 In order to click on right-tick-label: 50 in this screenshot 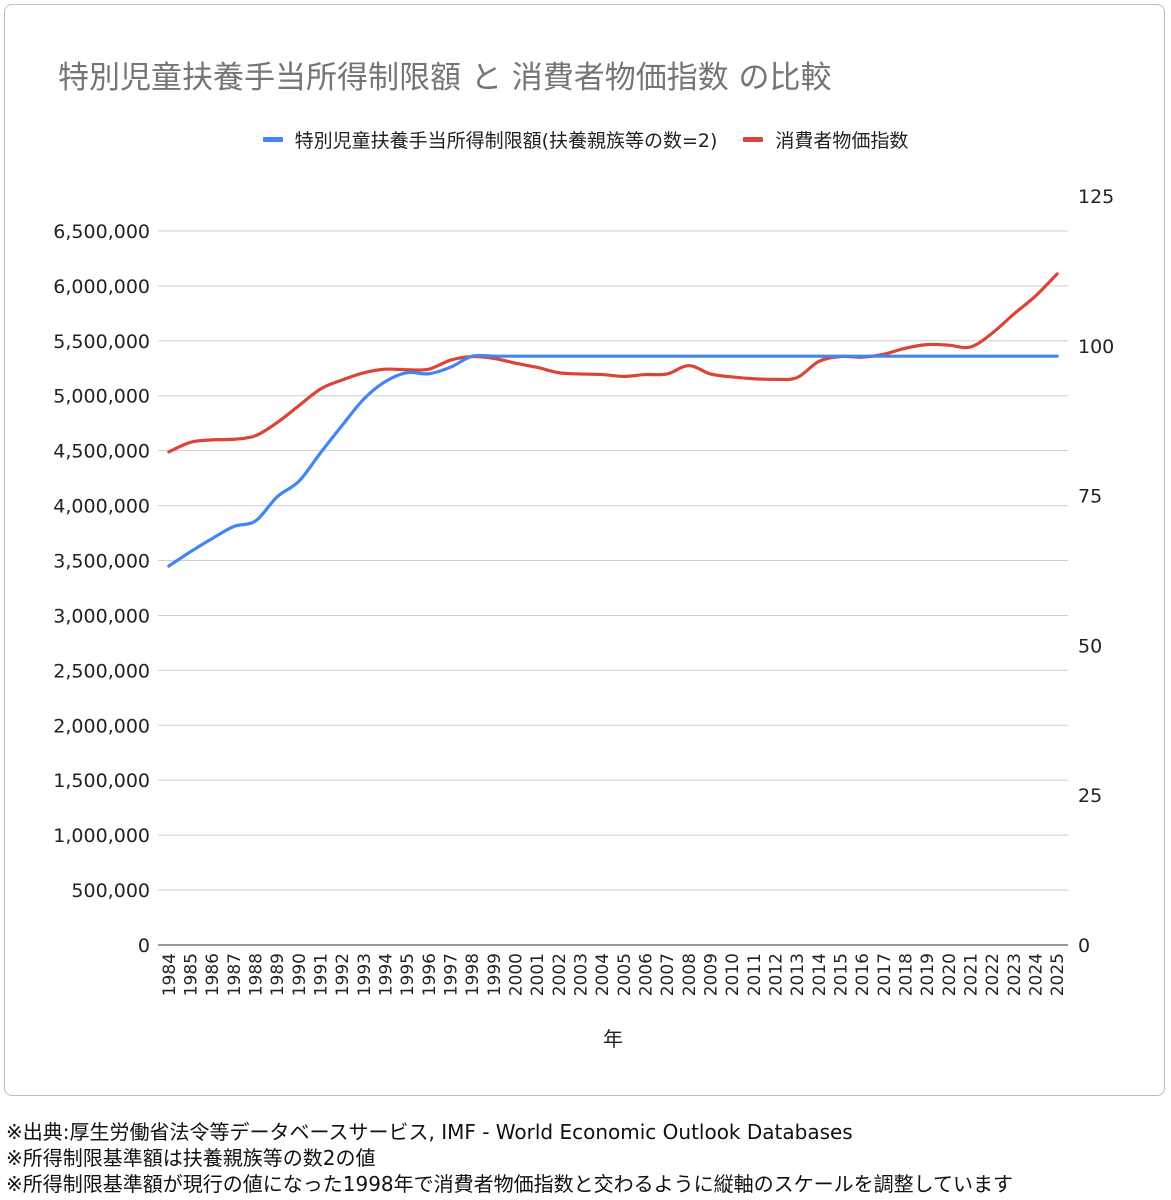, I will do `click(1090, 646)`.